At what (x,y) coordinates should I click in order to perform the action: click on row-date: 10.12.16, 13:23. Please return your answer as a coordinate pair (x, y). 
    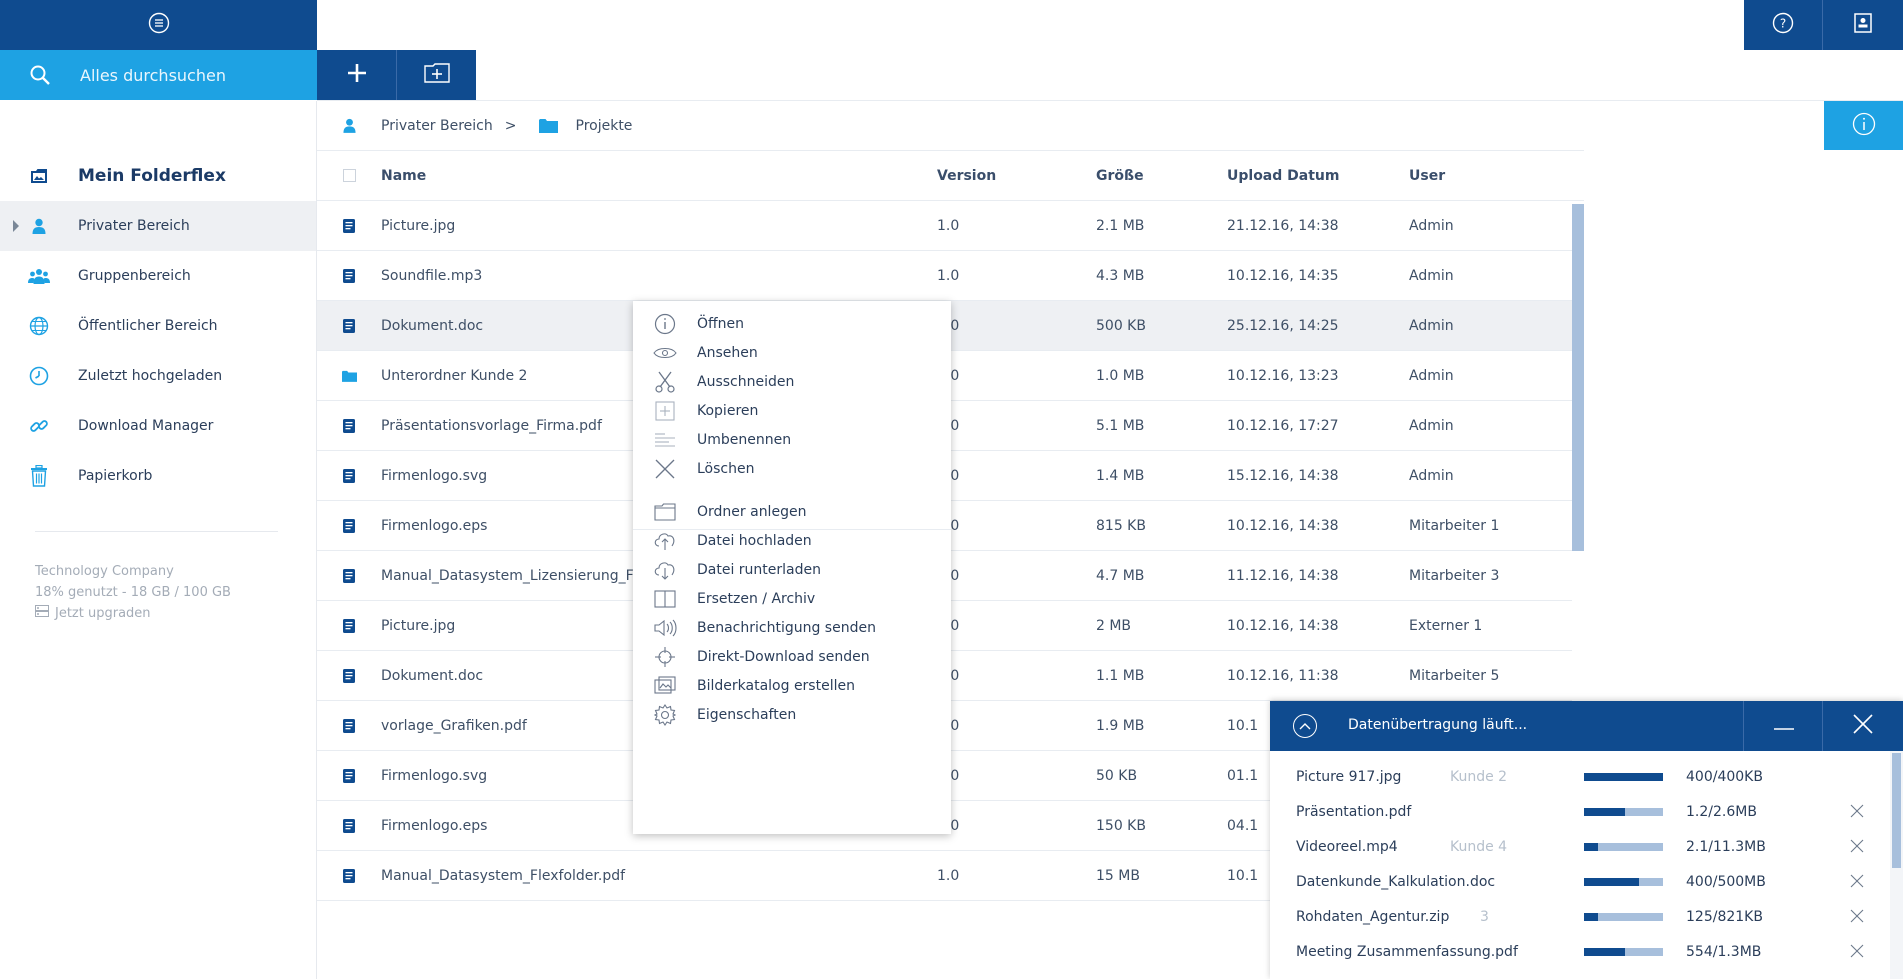
    Looking at the image, I should click on (1283, 375).